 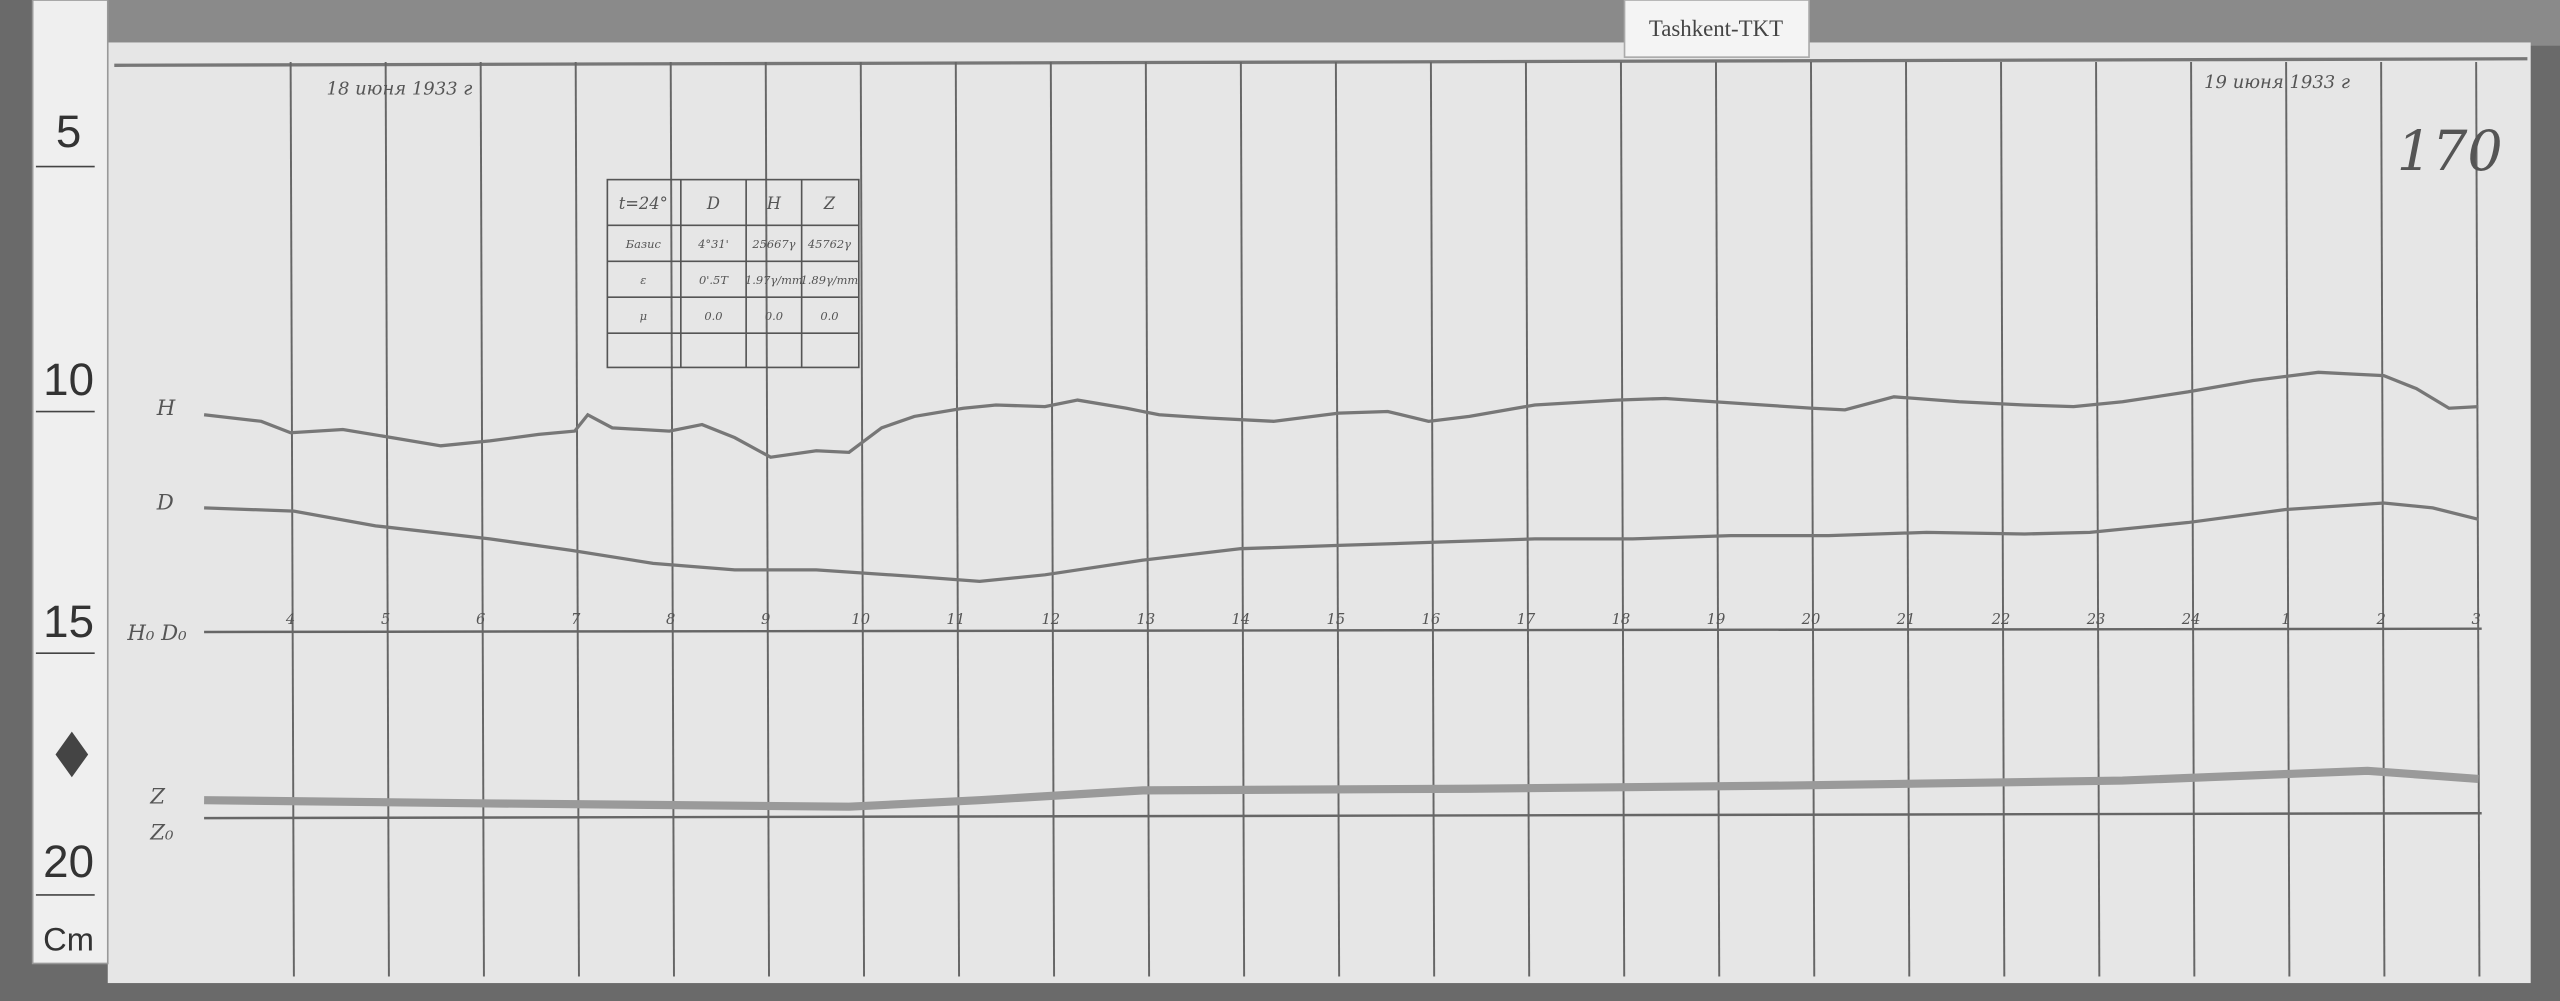 I want to click on table-cell: 45762γ, so click(x=829, y=244).